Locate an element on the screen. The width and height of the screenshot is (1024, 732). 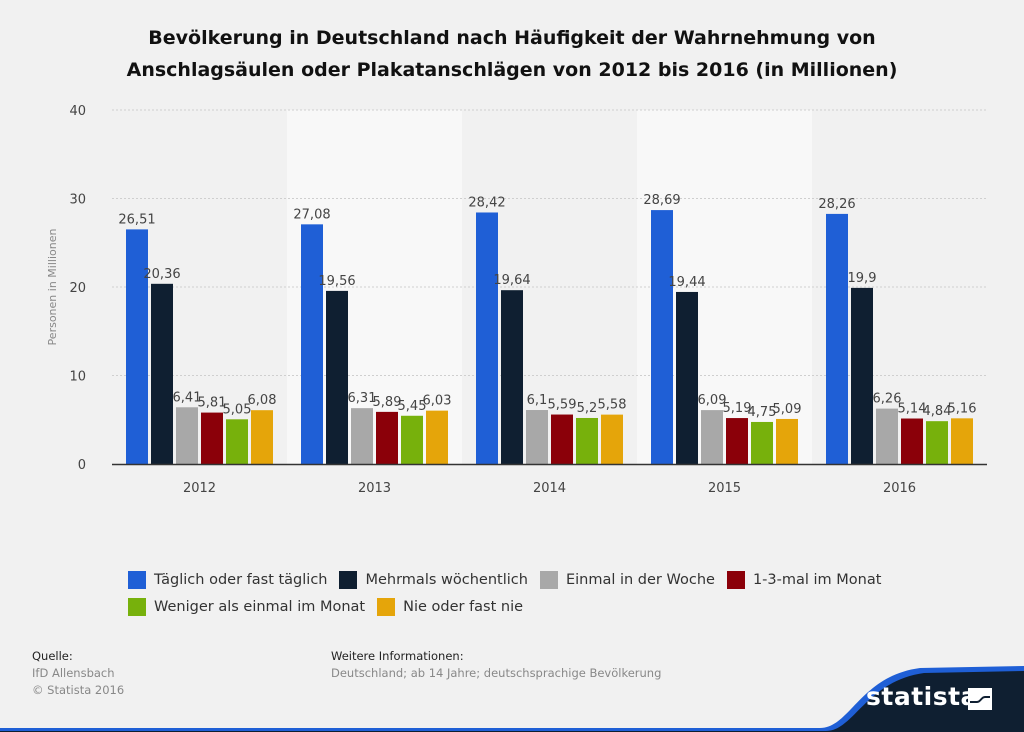
legend-item: Mehrmals wöchentlich is located at coordinates (433, 579).